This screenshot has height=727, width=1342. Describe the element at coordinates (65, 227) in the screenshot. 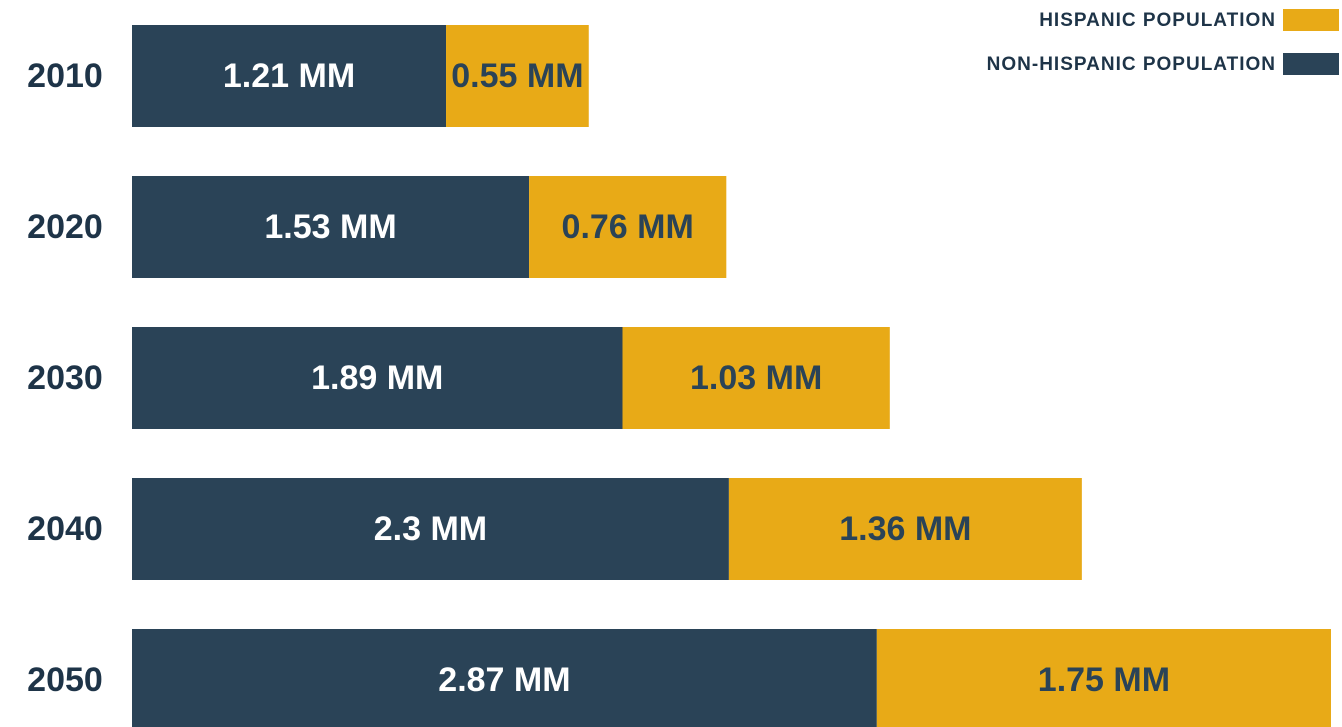

I see `category-label: 2020` at that location.